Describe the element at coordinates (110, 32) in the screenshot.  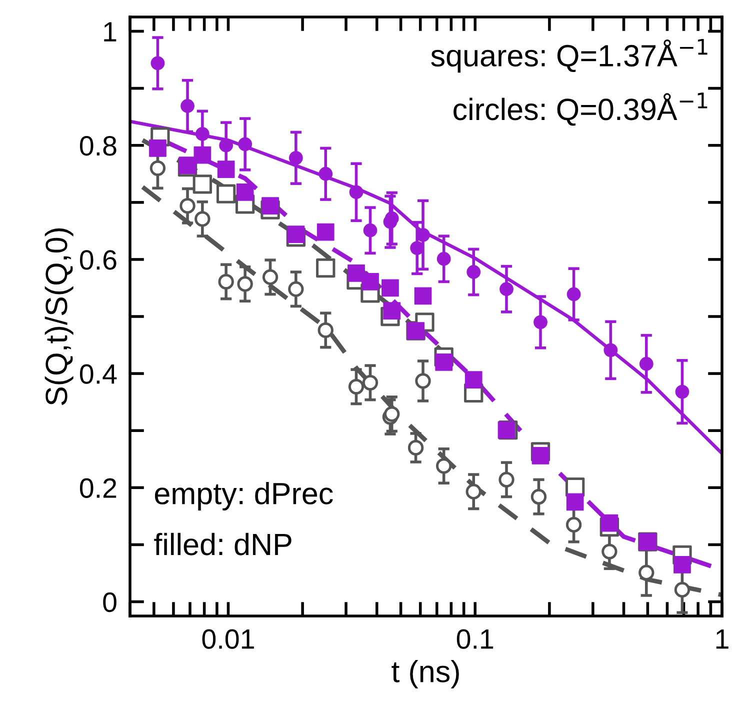
I see `y-tick-label: 1` at that location.